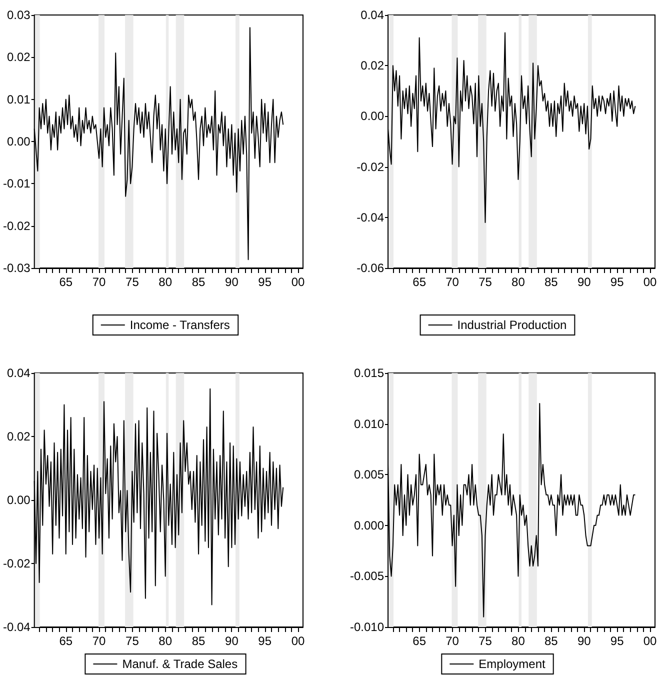  I want to click on legend-label: Industrial Production, so click(512, 325).